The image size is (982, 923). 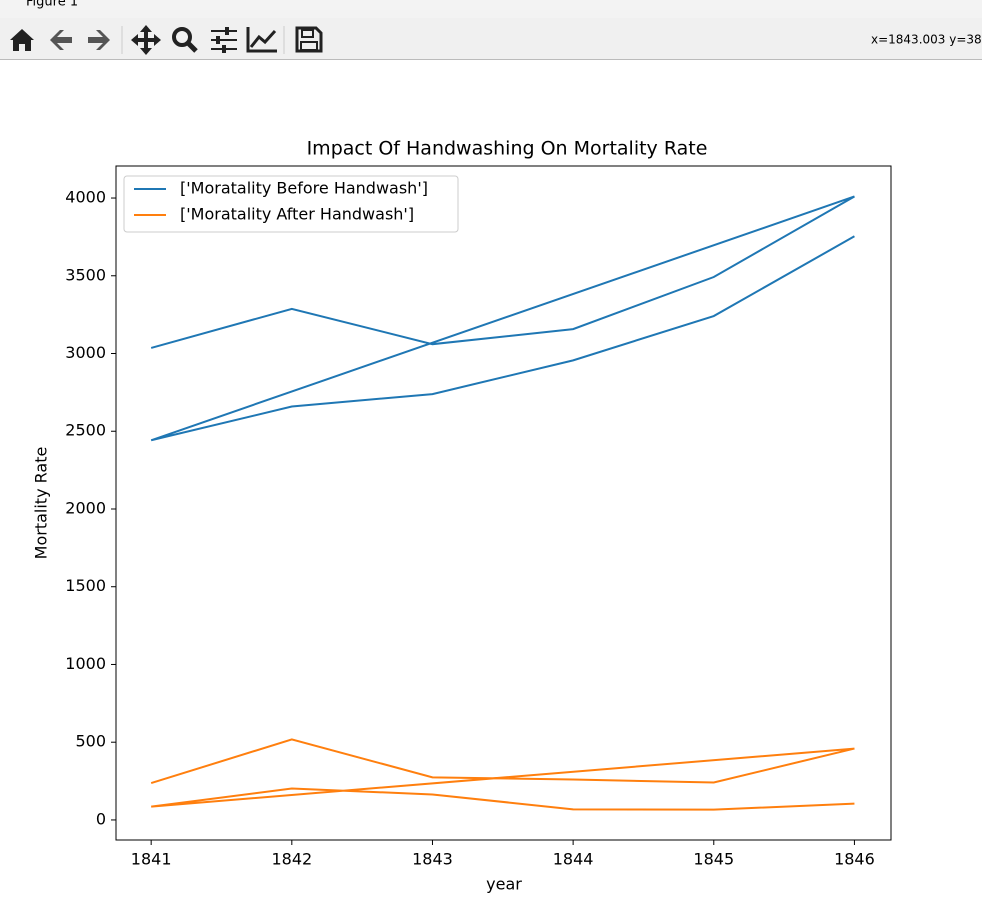 I want to click on zoom-button, so click(x=182, y=37).